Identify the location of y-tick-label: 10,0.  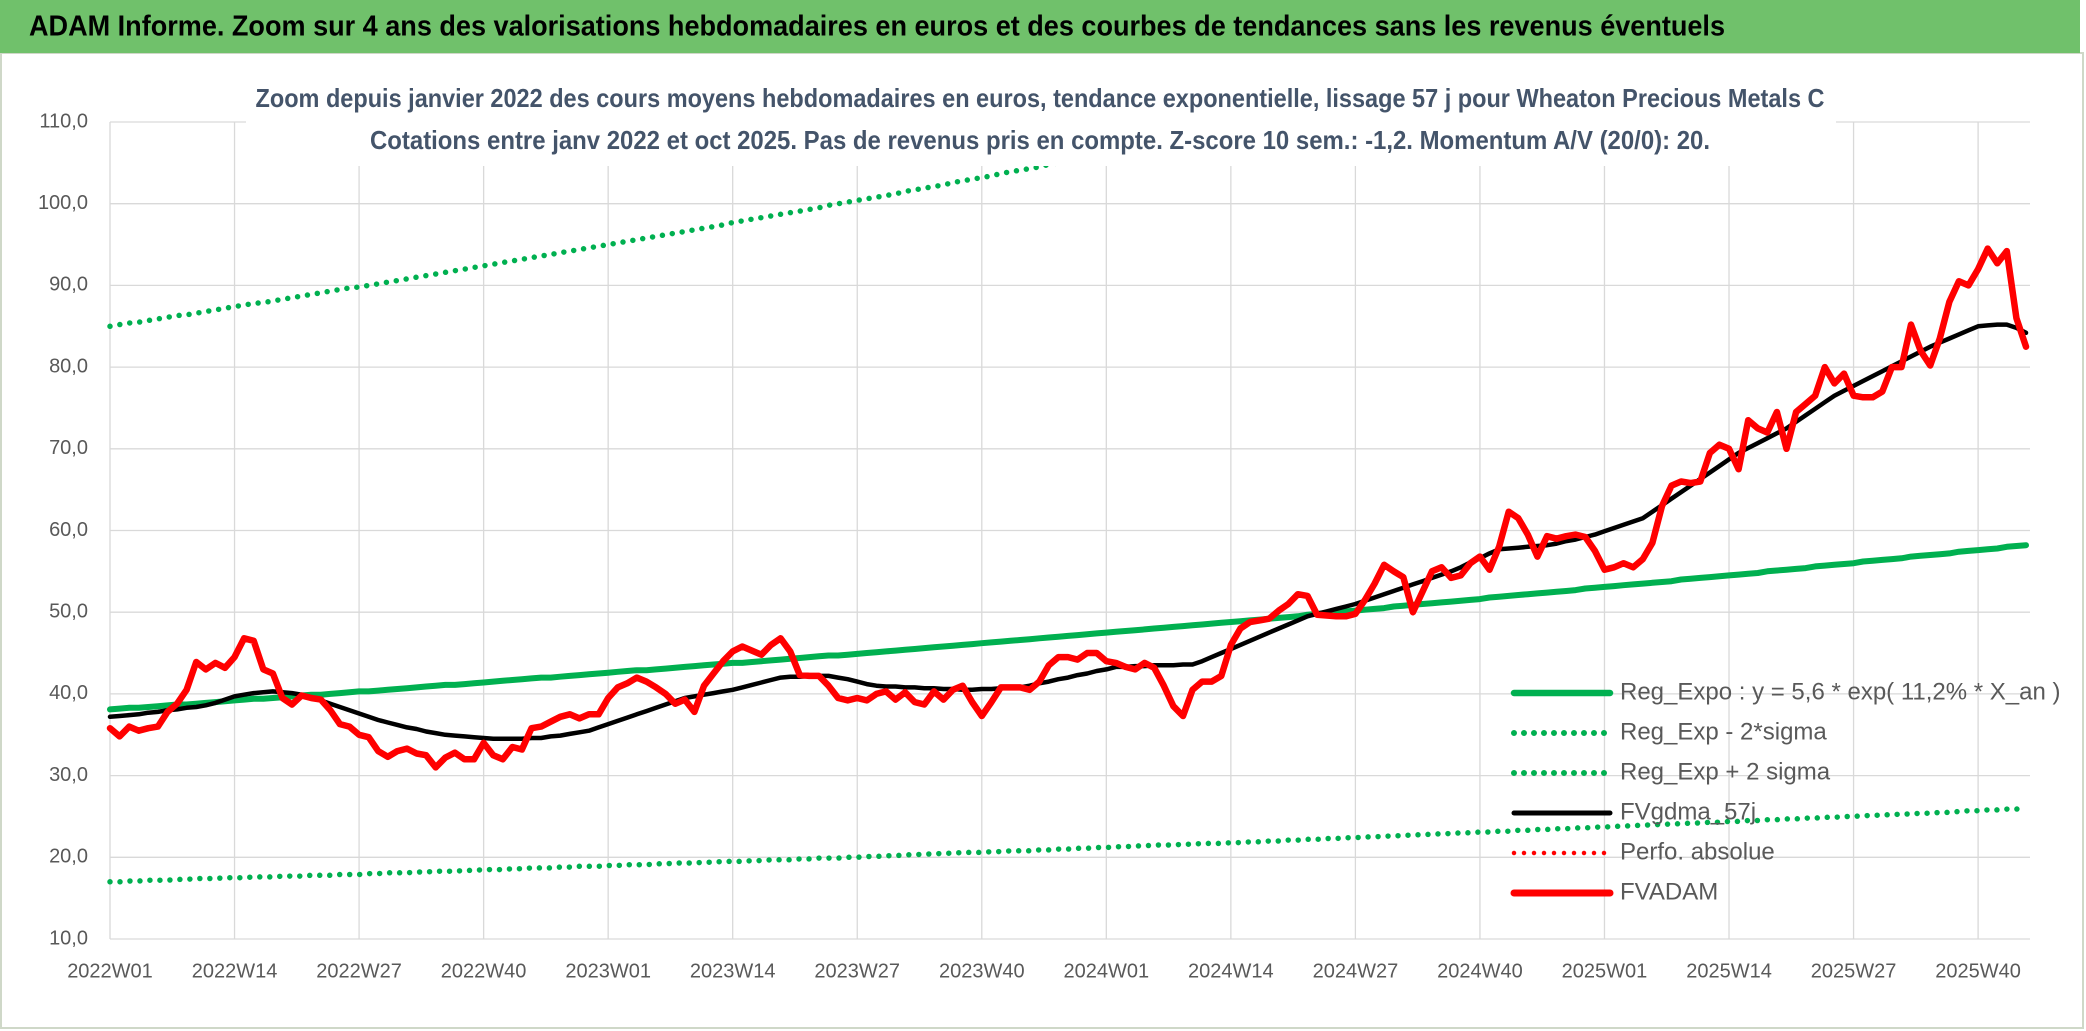
(68, 938).